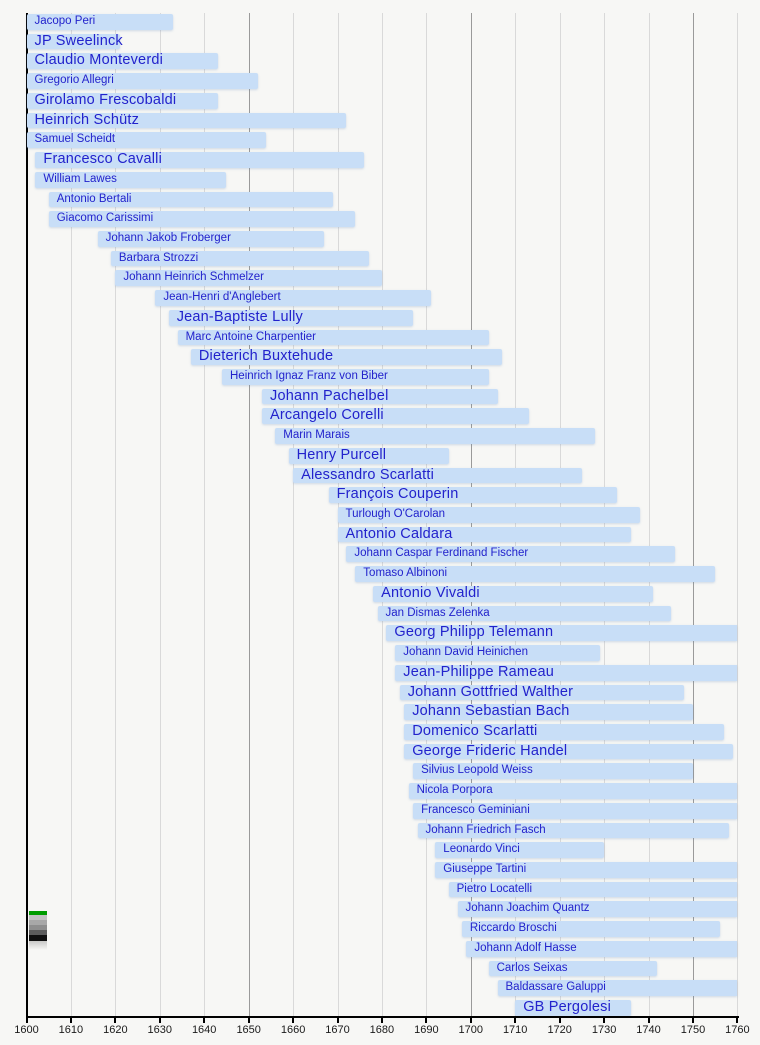  I want to click on composer-bar: Antonio Bertali, so click(191, 199).